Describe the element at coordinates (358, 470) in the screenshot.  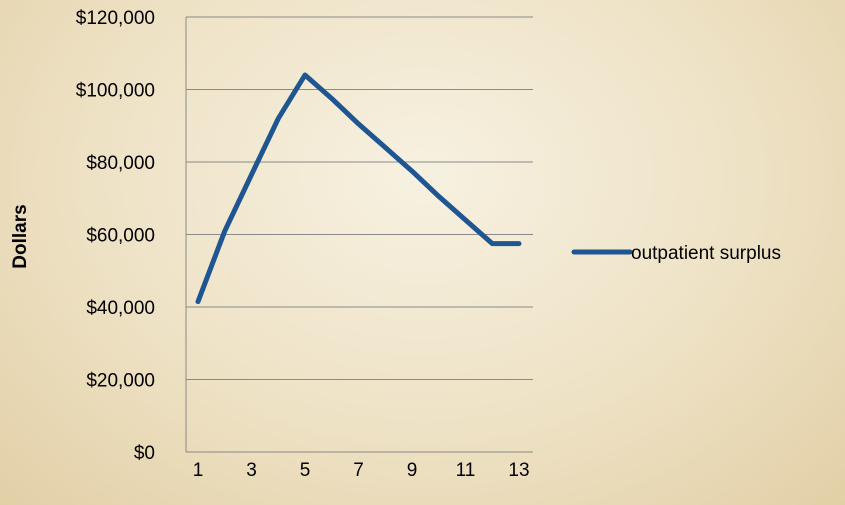
I see `x-tick-label: 7` at that location.